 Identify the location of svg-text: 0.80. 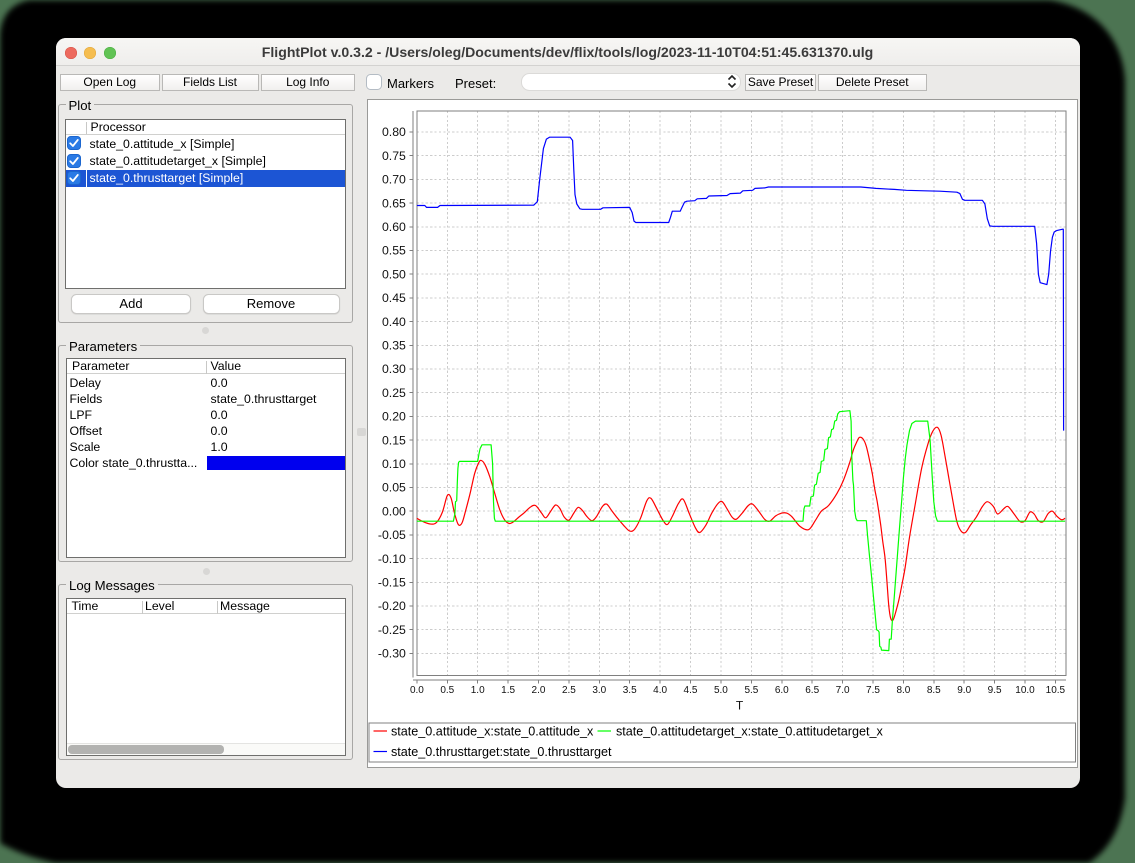
(393, 132).